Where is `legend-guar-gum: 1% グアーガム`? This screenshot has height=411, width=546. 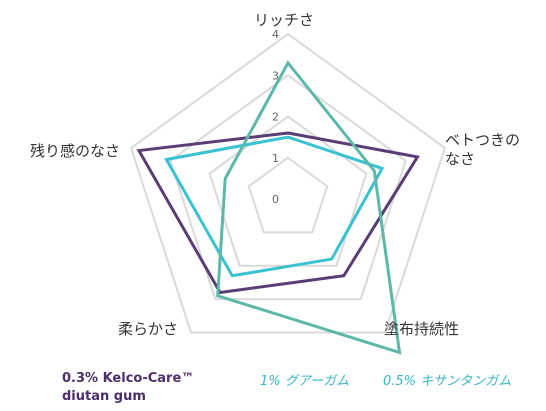 legend-guar-gum: 1% グアーガム is located at coordinates (304, 381).